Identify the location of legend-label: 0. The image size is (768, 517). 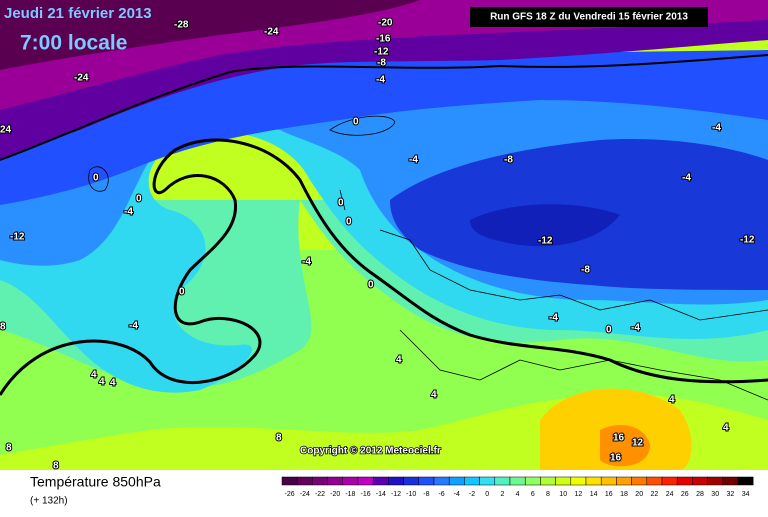
(487, 494).